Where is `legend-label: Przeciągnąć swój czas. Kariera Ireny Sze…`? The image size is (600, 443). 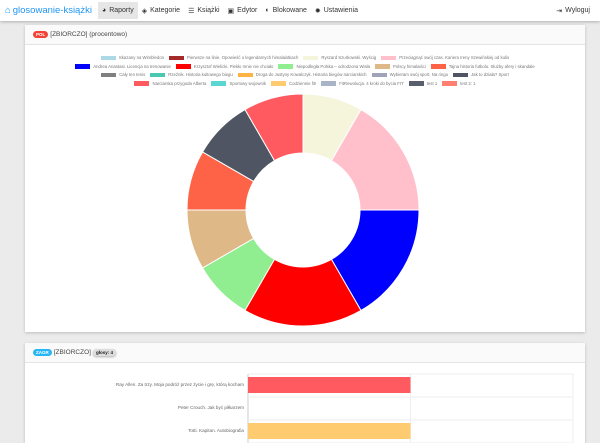 legend-label: Przeciągnąć swój czas. Kariera Ireny Sze… is located at coordinates (454, 58).